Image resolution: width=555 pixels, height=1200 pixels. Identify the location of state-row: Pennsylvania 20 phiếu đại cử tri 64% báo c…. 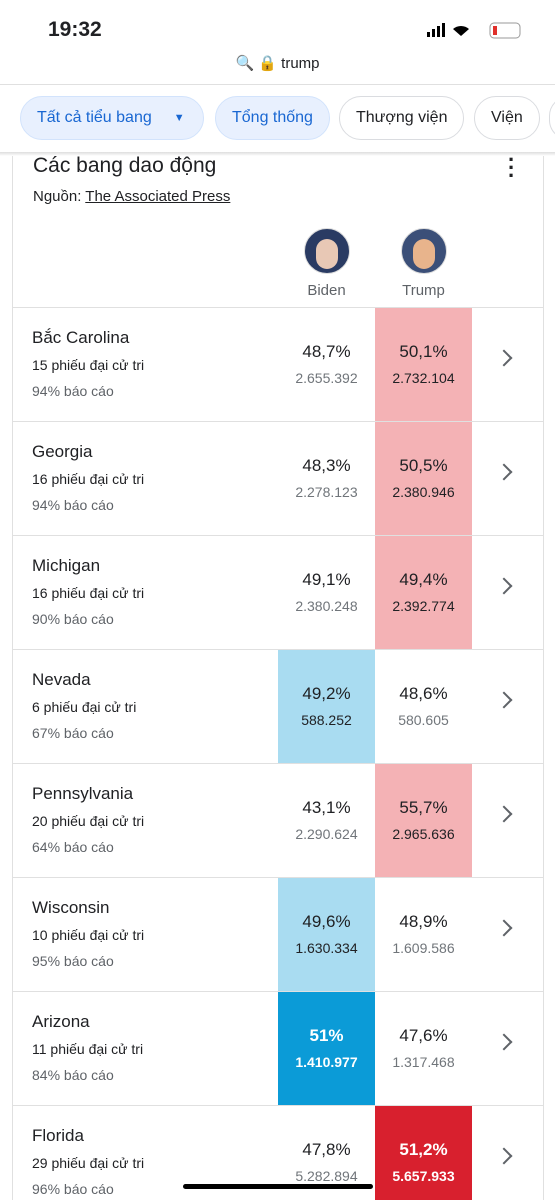
(277, 820).